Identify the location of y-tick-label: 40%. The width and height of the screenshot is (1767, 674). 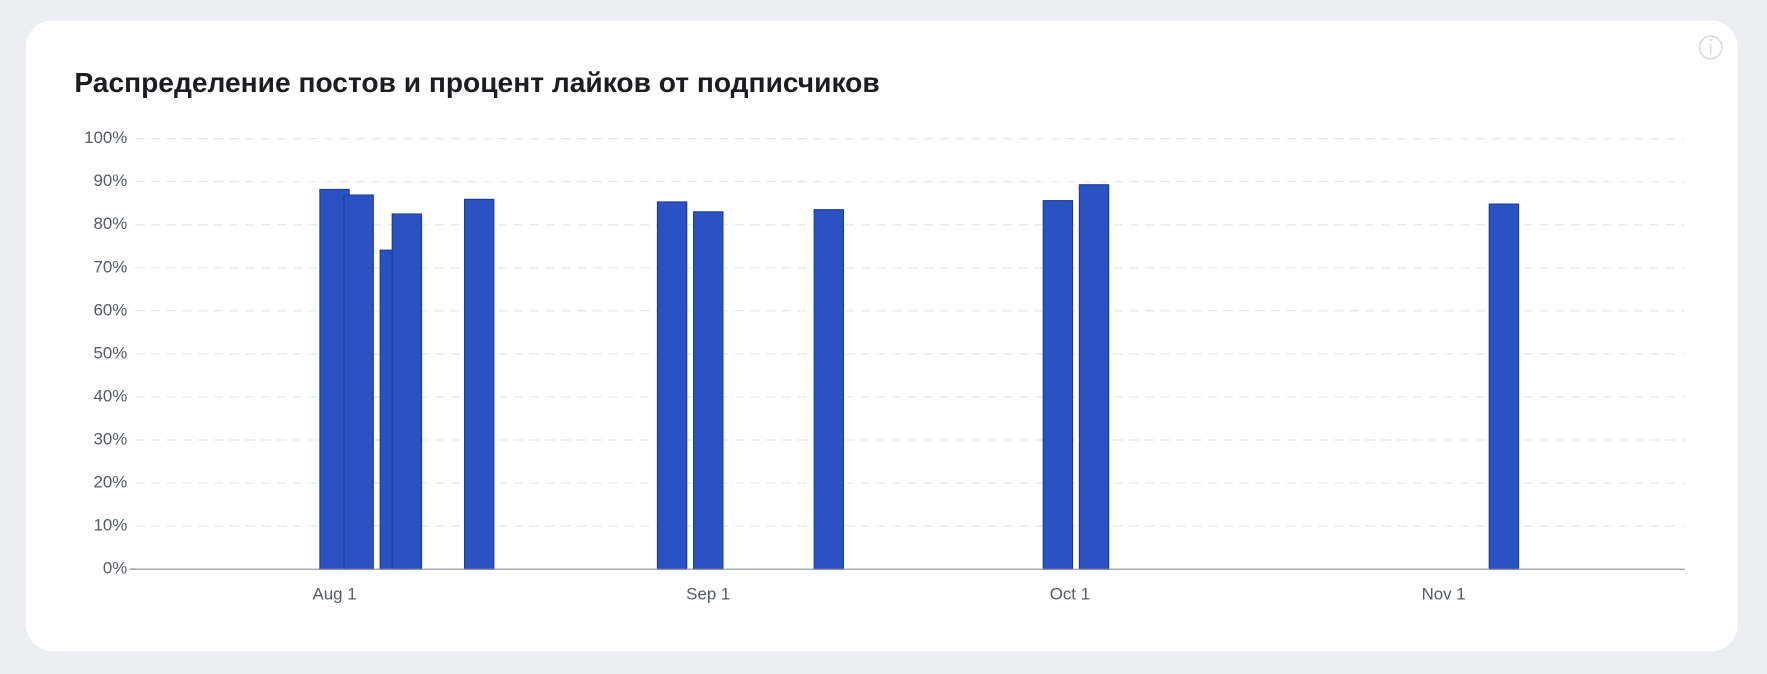
(111, 395).